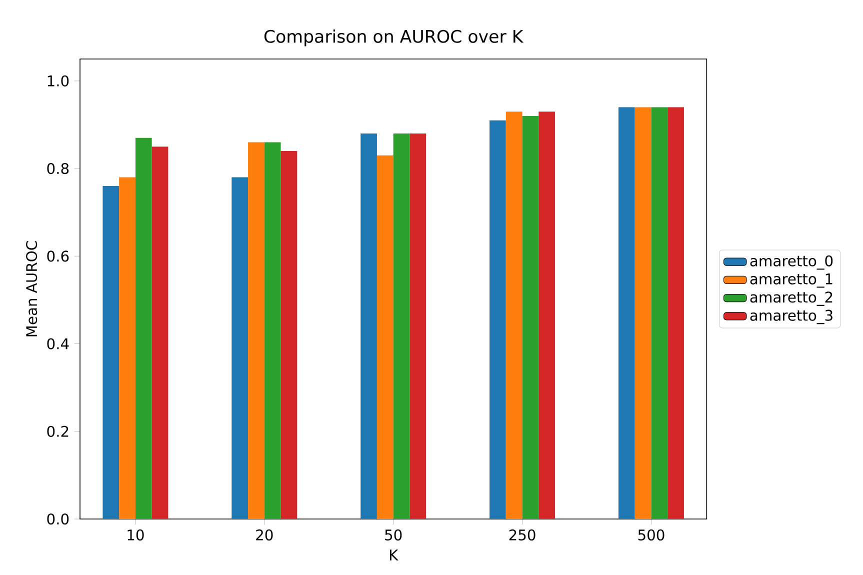 The image size is (863, 575). I want to click on x-tick-label: 500, so click(651, 534).